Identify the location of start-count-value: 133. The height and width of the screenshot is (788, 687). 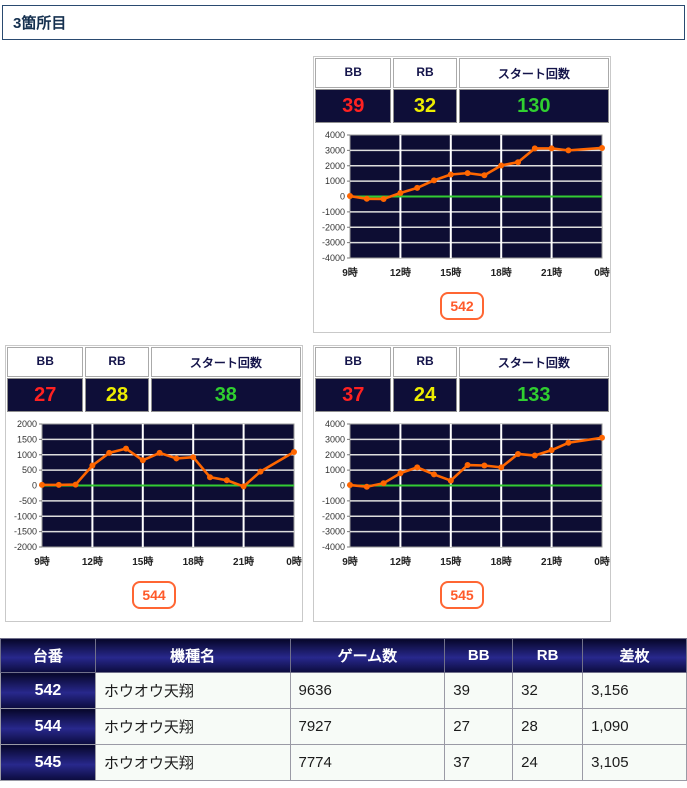
(533, 395).